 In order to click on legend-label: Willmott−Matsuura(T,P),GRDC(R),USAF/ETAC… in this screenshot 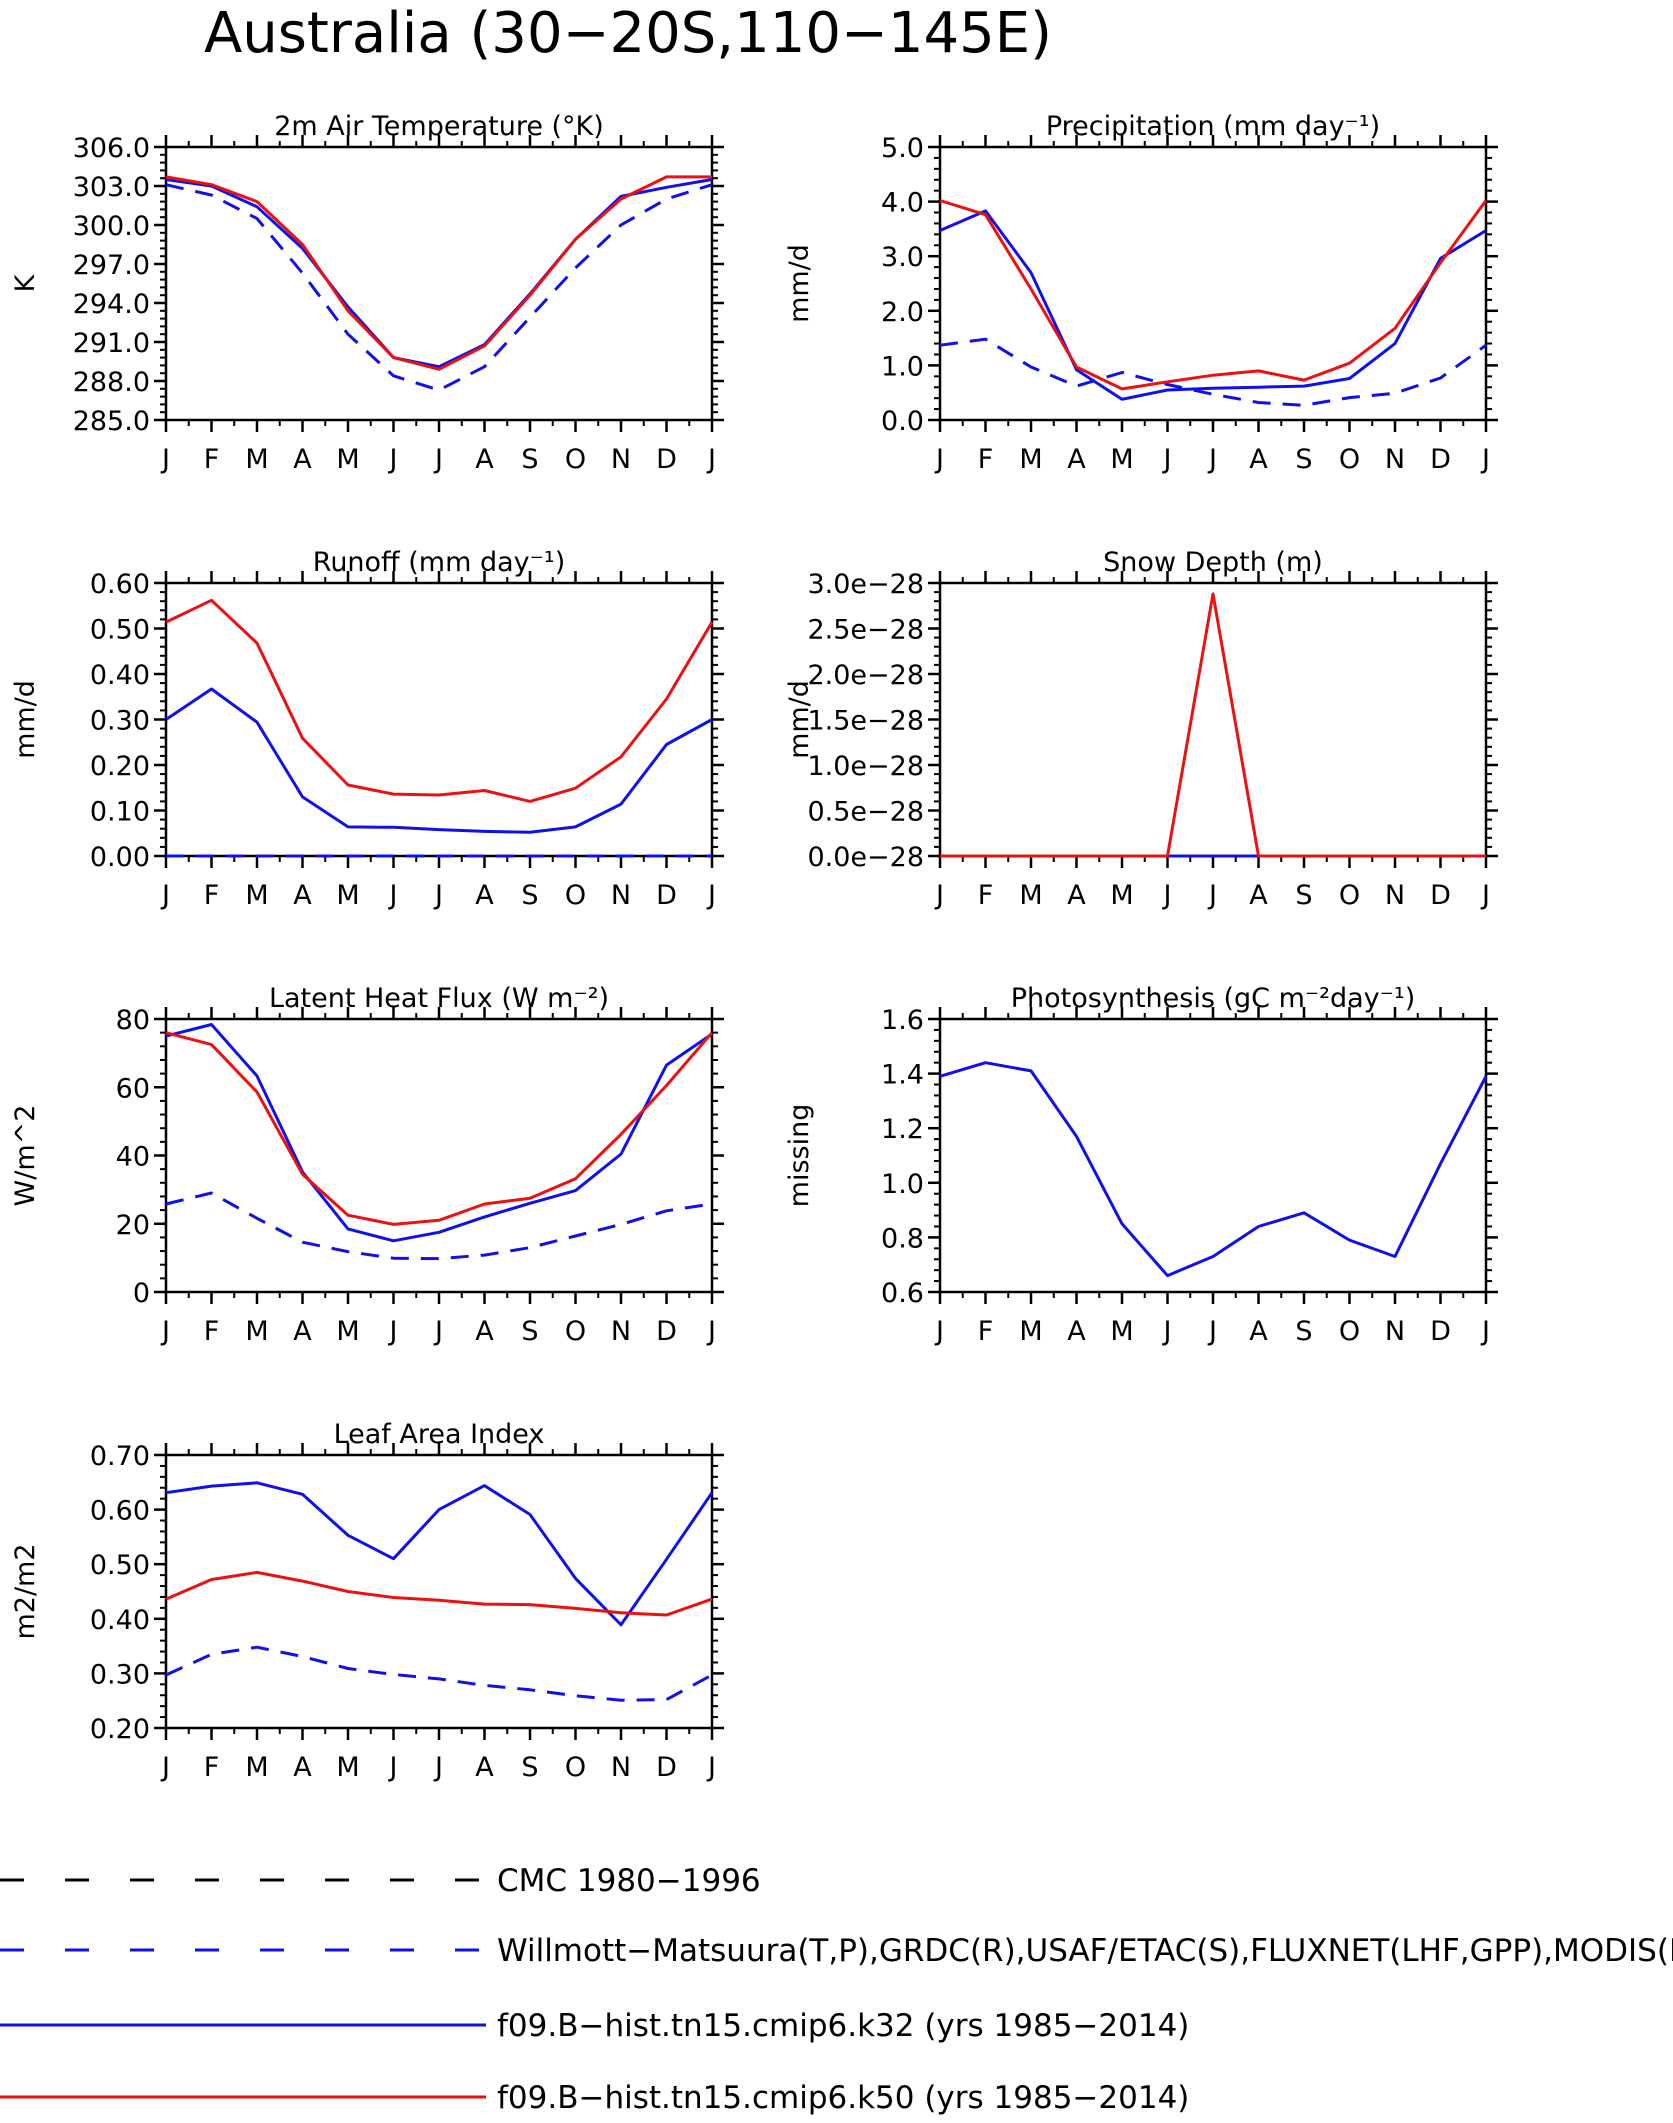, I will do `click(1085, 1951)`.